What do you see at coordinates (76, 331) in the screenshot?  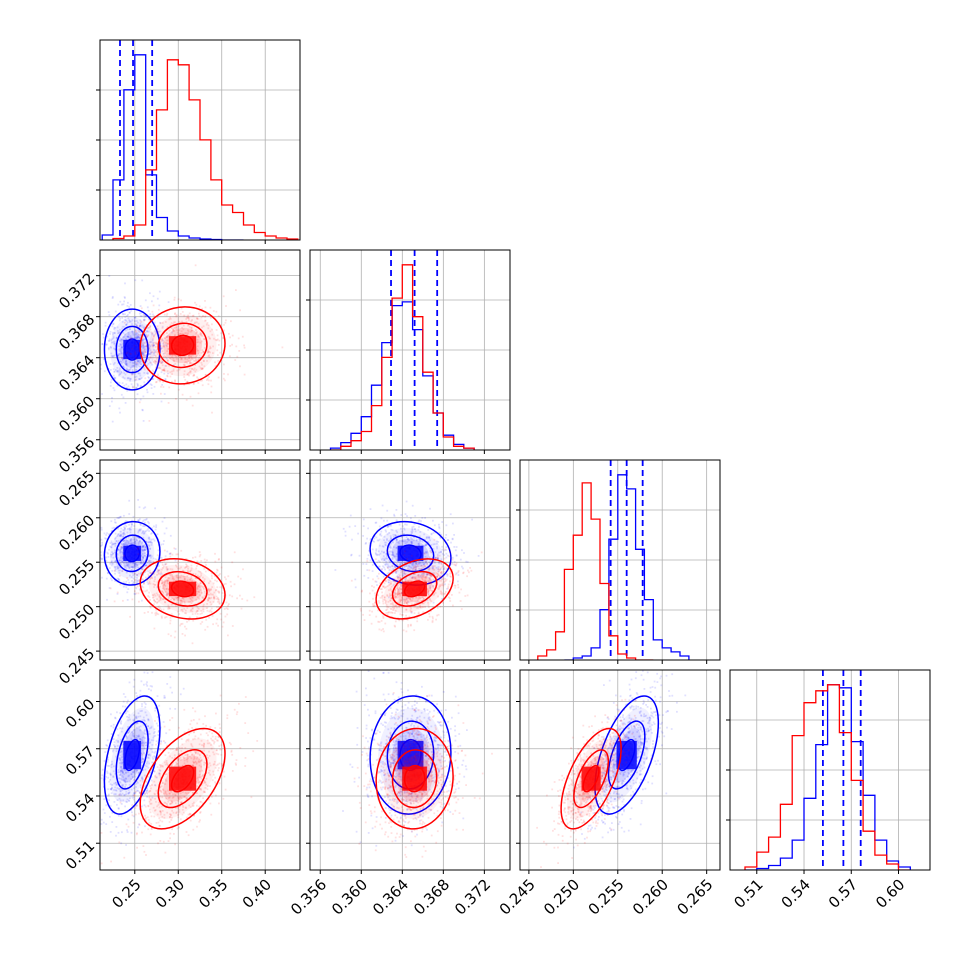 I see `y-tick-label: 0.368` at bounding box center [76, 331].